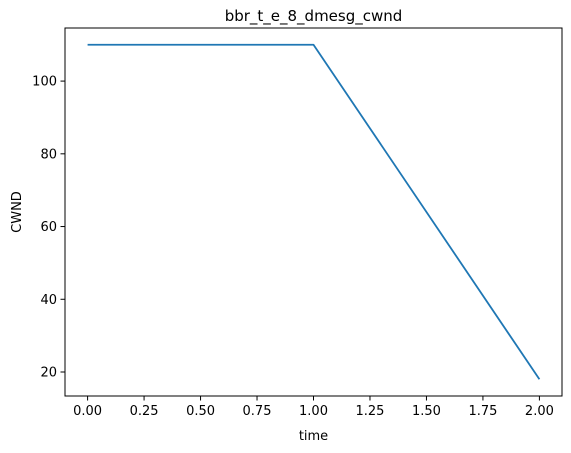 The height and width of the screenshot is (453, 571). I want to click on x-tick-label: 0.00, so click(87, 411).